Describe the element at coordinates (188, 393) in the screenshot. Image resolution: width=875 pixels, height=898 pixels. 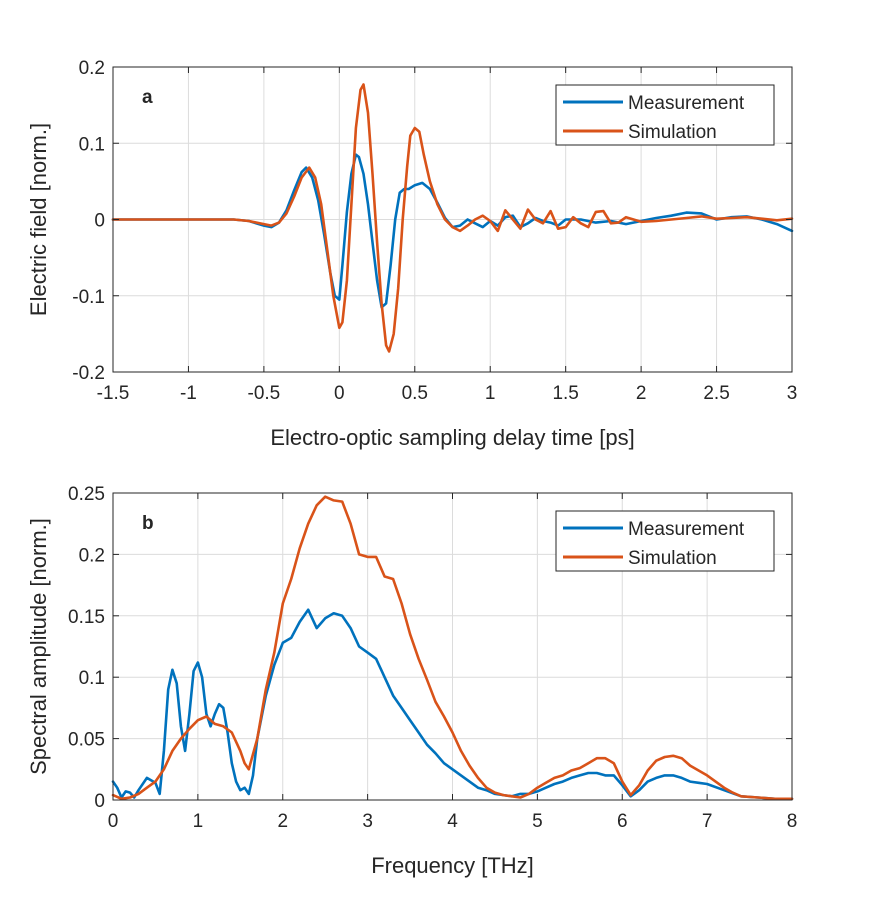
I see `x-tick-label: -1` at that location.